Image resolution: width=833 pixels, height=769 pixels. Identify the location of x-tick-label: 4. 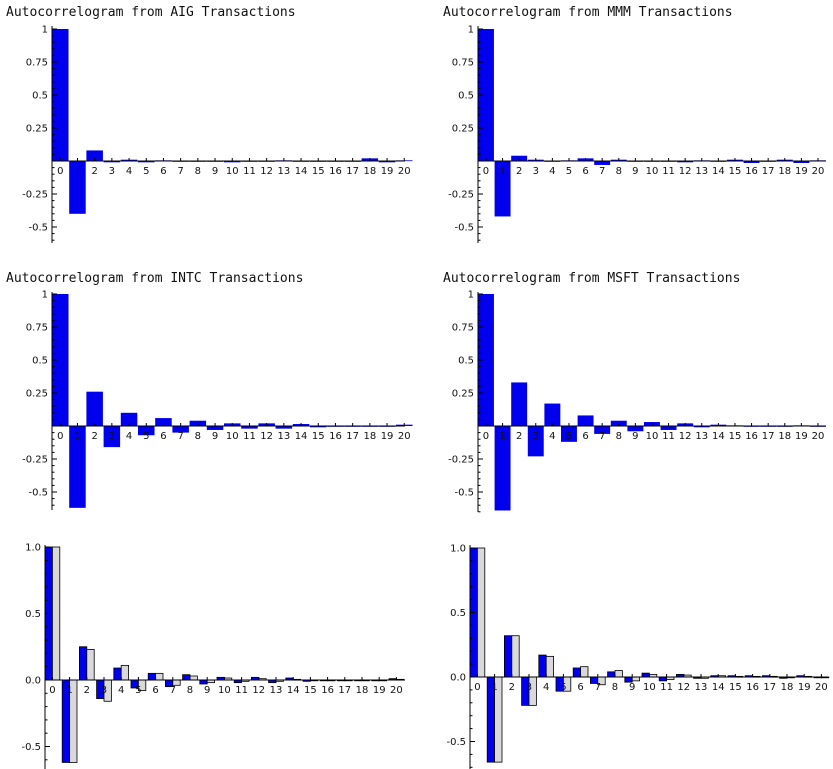
(552, 436).